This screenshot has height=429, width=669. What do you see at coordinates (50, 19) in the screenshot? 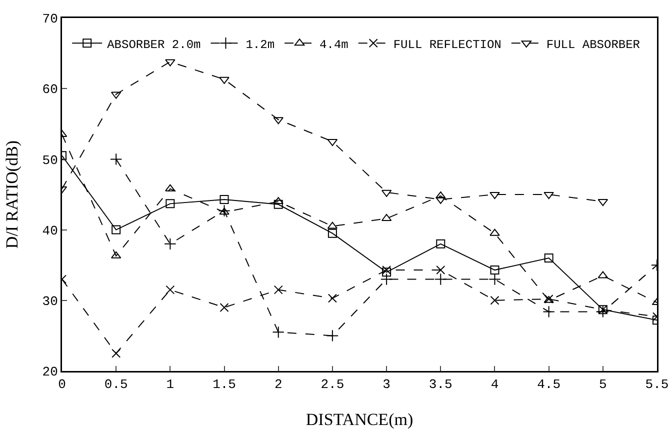
I see `y-tick-label: 70` at bounding box center [50, 19].